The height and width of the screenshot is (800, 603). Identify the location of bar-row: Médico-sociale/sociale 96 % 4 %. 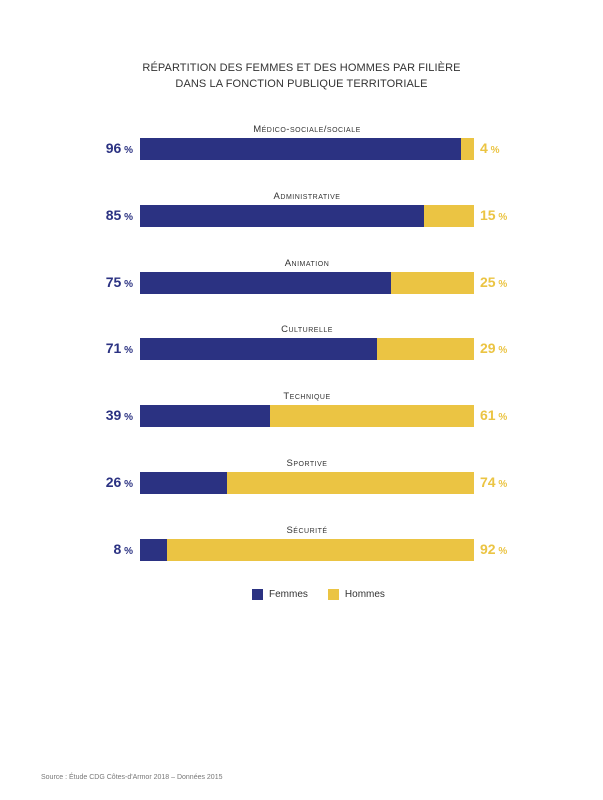
(301, 149).